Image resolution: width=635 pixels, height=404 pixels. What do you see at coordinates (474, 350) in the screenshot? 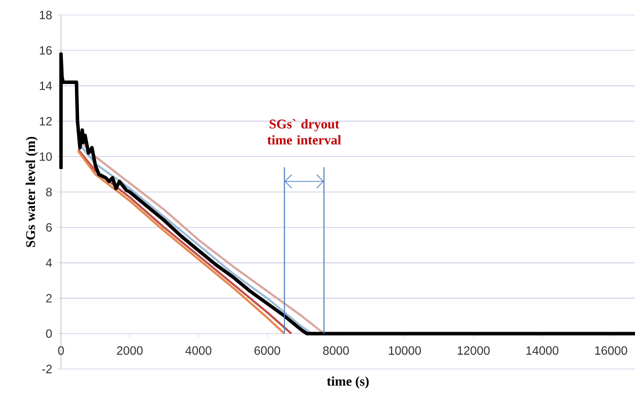
I see `x-tick-label: 12000` at bounding box center [474, 350].